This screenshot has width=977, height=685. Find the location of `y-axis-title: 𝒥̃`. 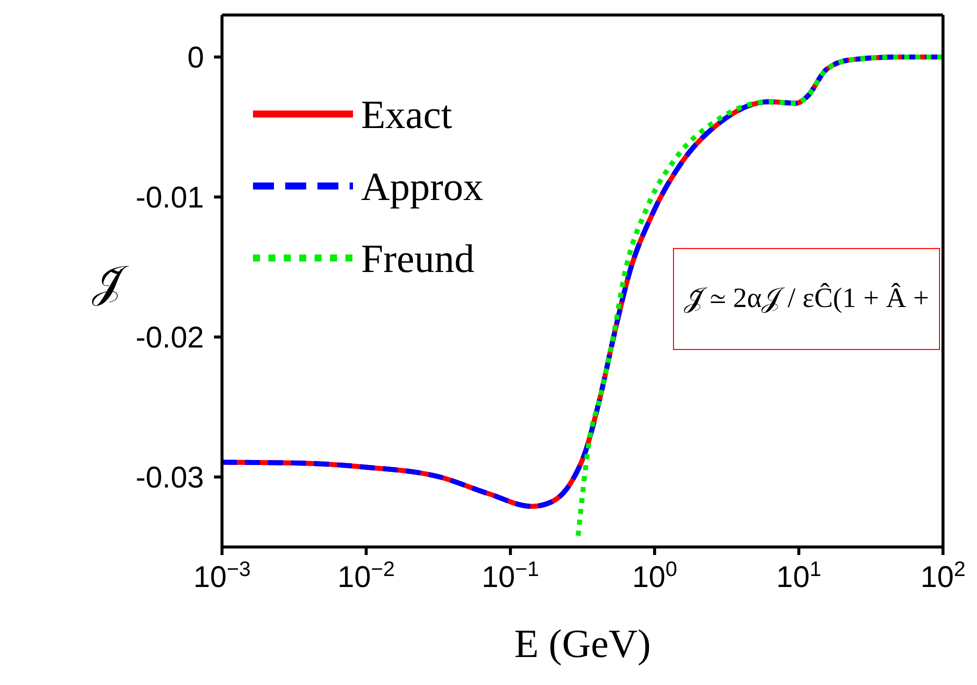

y-axis-title: 𝒥̃ is located at coordinates (110, 282).